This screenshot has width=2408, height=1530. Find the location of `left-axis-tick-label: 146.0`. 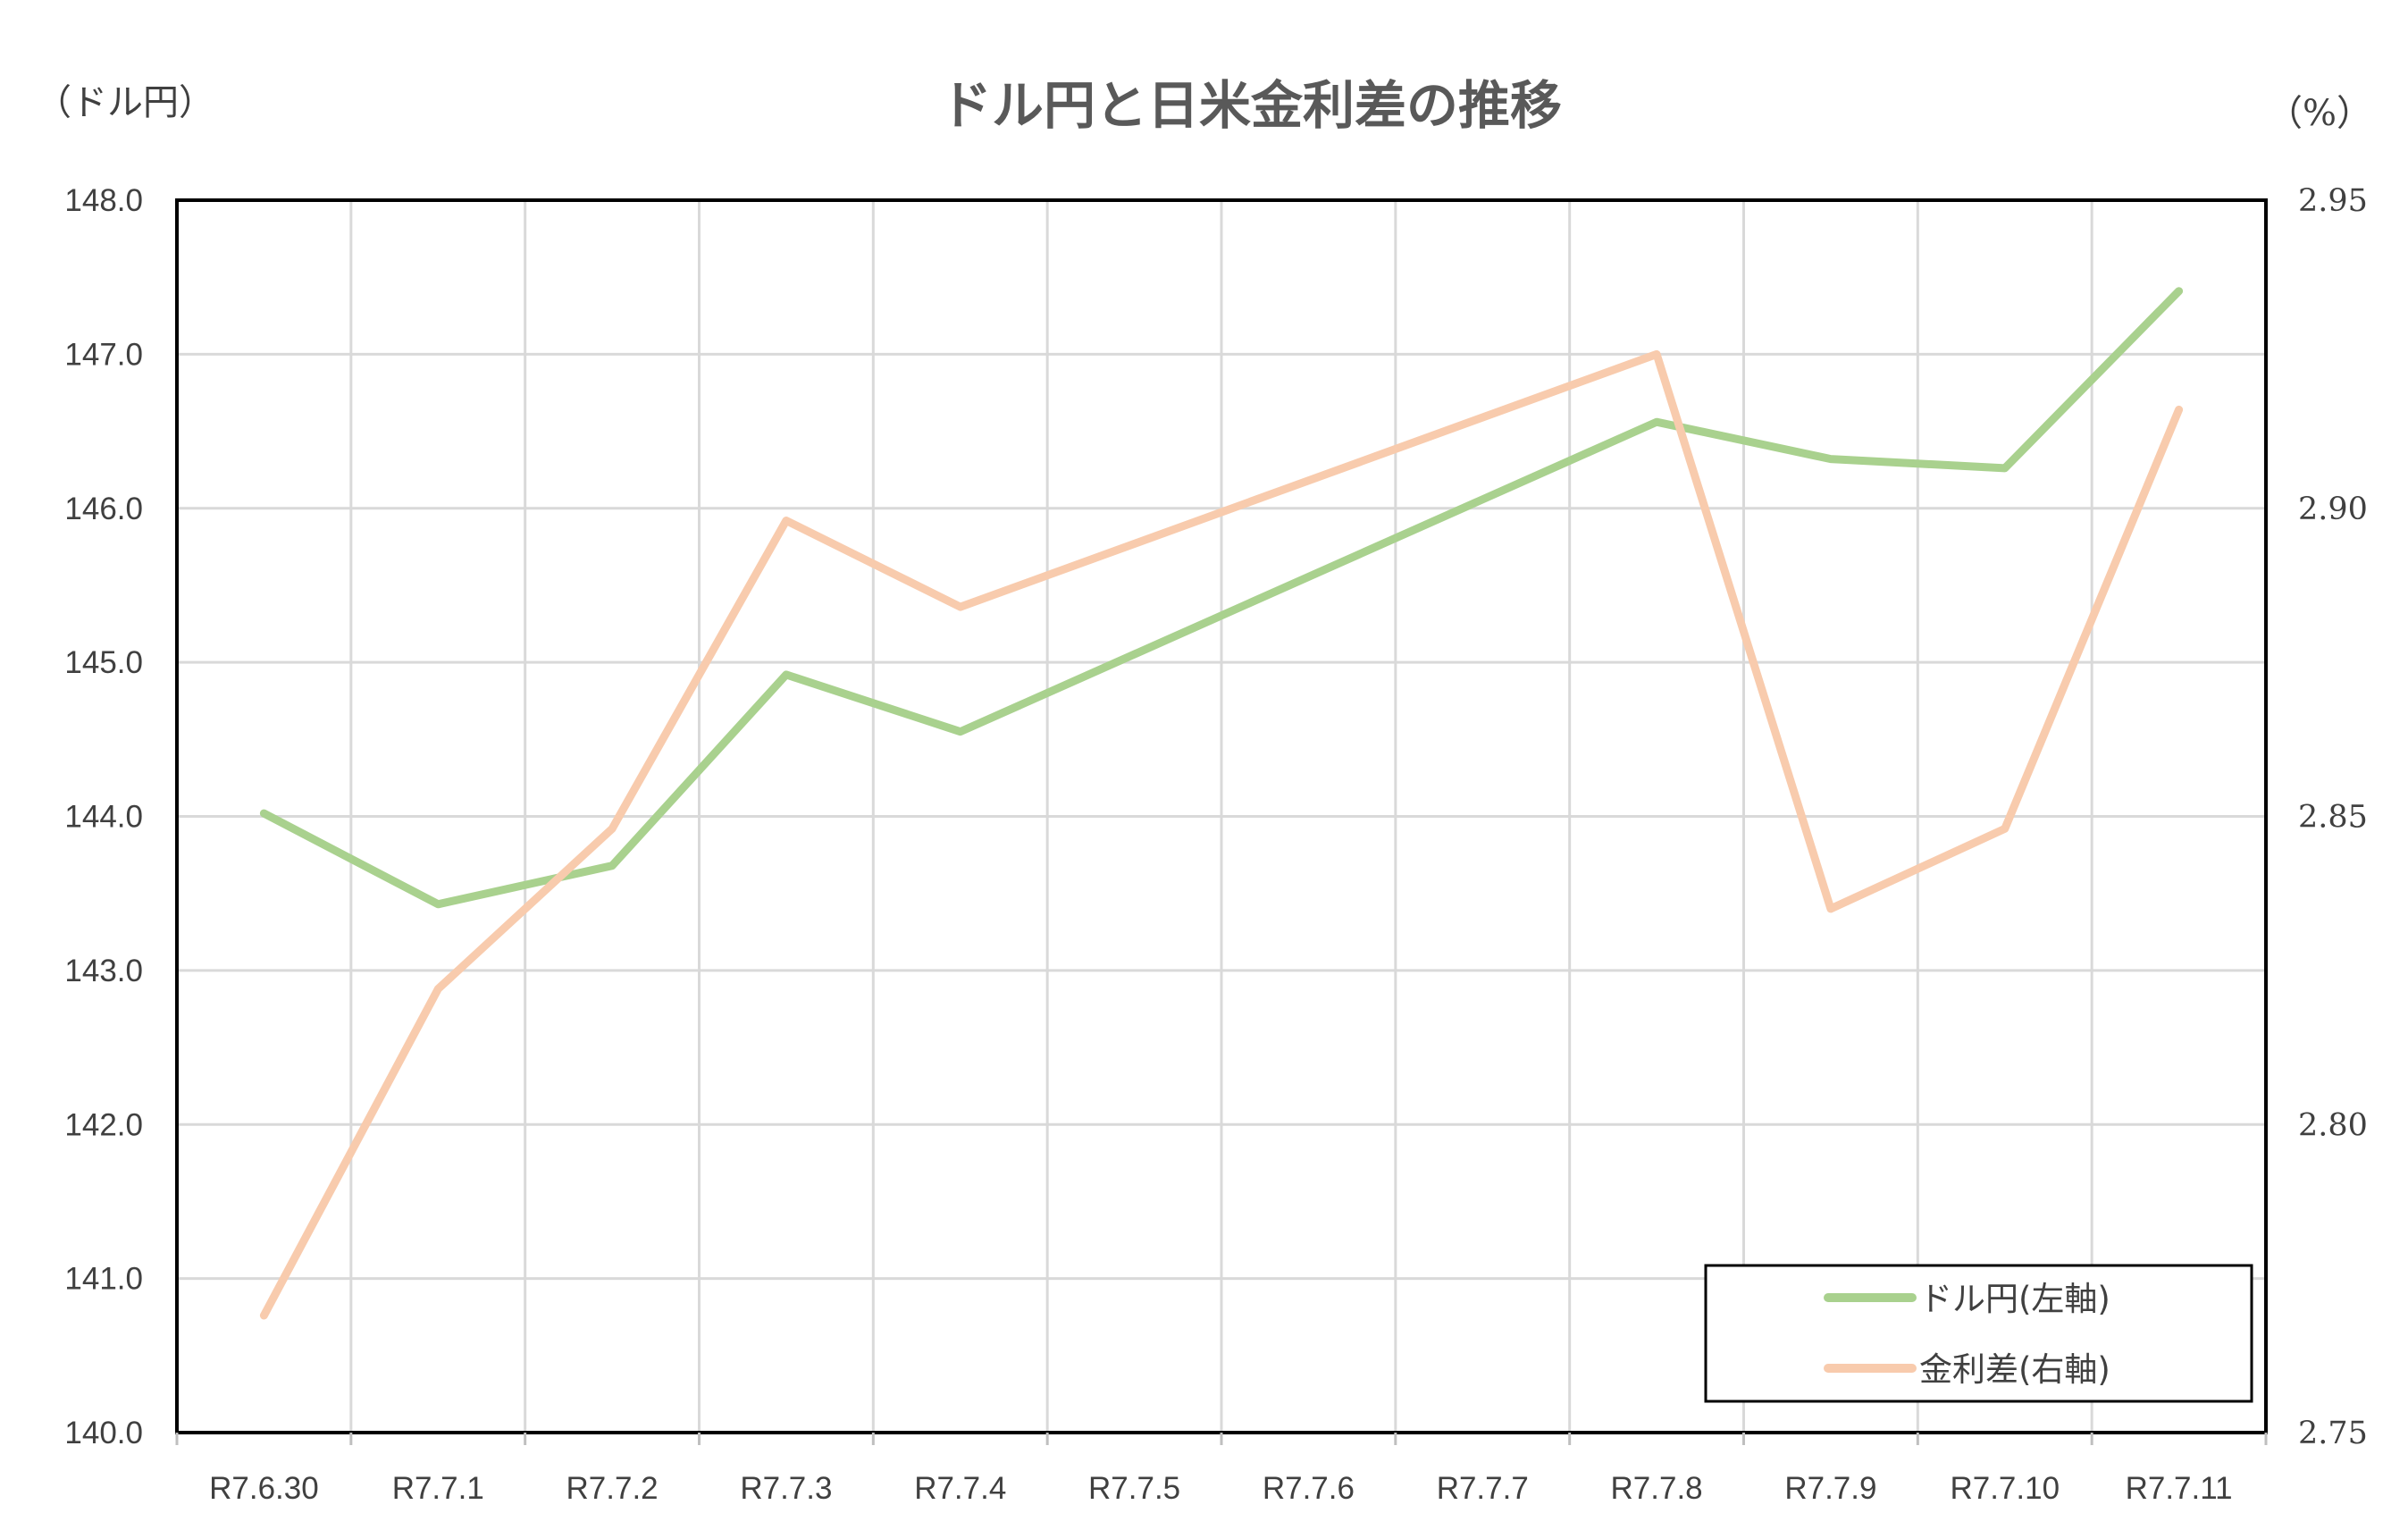

left-axis-tick-label: 146.0 is located at coordinates (103, 509).